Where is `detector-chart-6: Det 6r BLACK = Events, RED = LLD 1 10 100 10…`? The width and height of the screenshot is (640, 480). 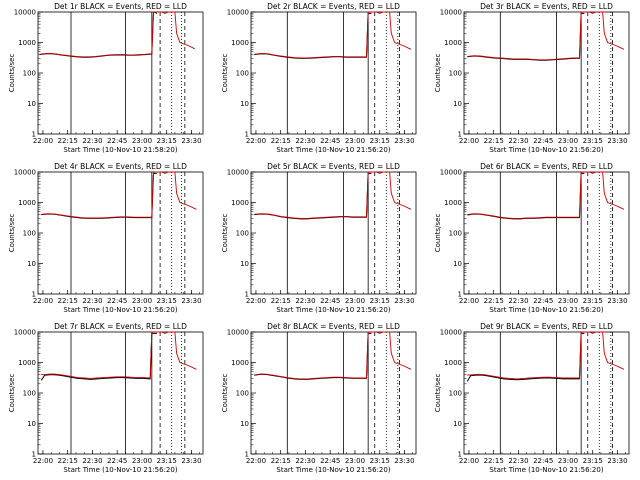
detector-chart-6: Det 6r BLACK = Events, RED = LLD 1 10 100 10… is located at coordinates (532, 238).